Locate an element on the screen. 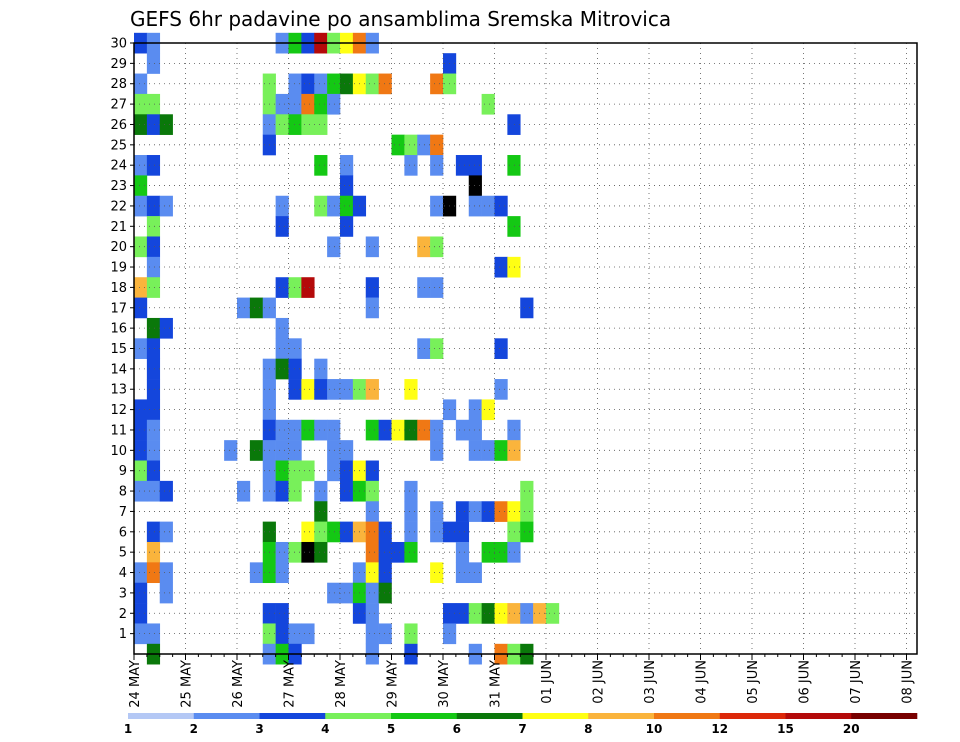 The image size is (960, 742). colorbar-label: 1 is located at coordinates (128, 729).